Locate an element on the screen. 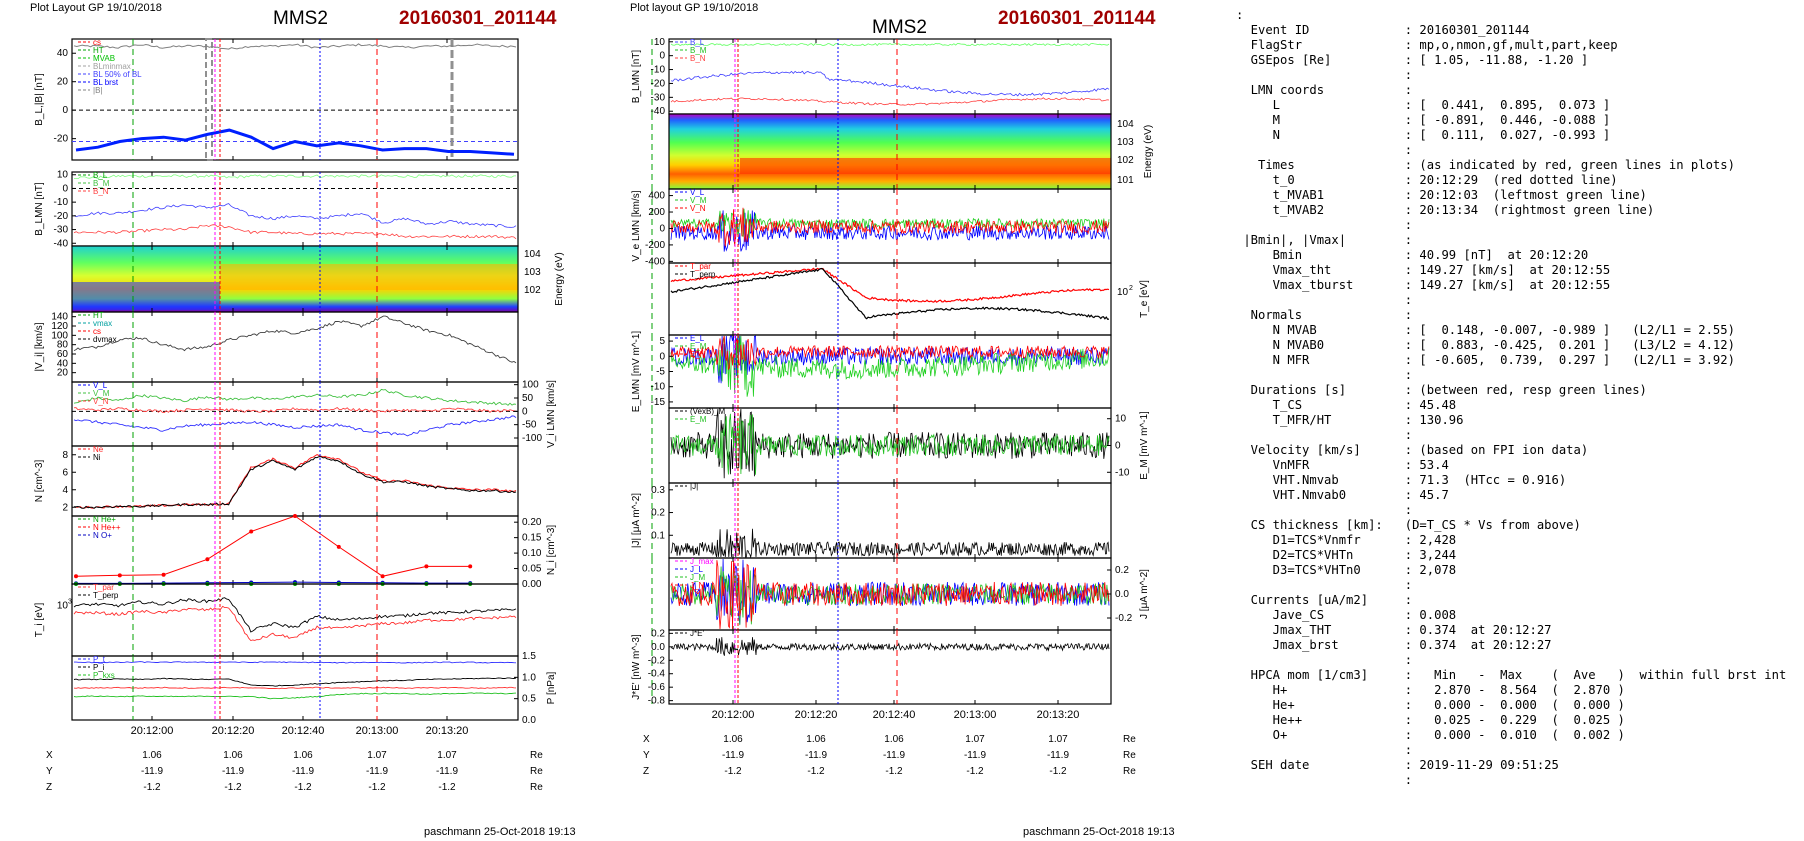 Image resolution: width=1804 pixels, height=841 pixels. time-tick-label: 20:12:40 is located at coordinates (303, 731).